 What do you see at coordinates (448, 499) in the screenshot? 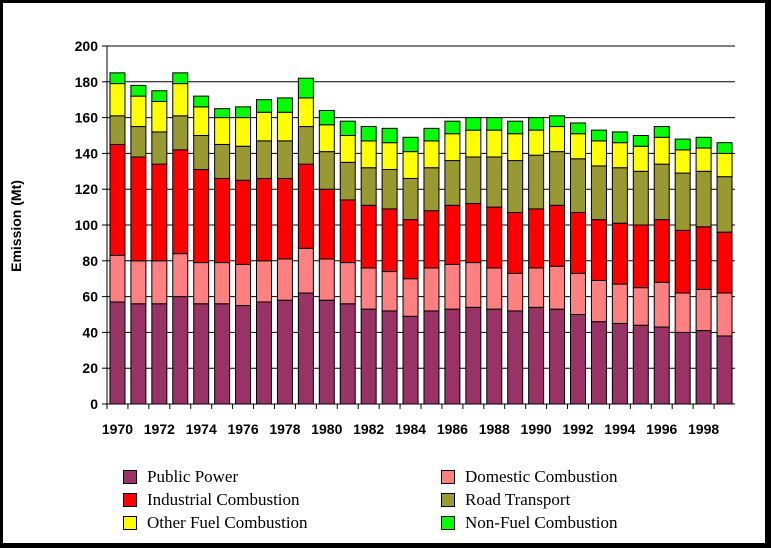
I see `legend-swatch-road-transport` at bounding box center [448, 499].